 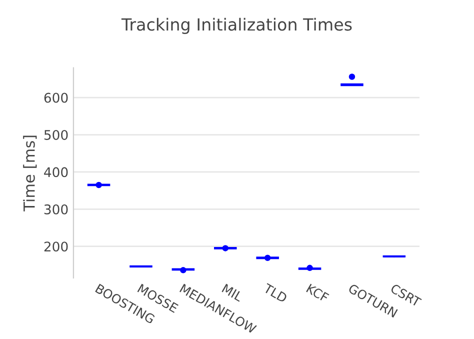 I want to click on y-tick-label: 300, so click(x=56, y=209).